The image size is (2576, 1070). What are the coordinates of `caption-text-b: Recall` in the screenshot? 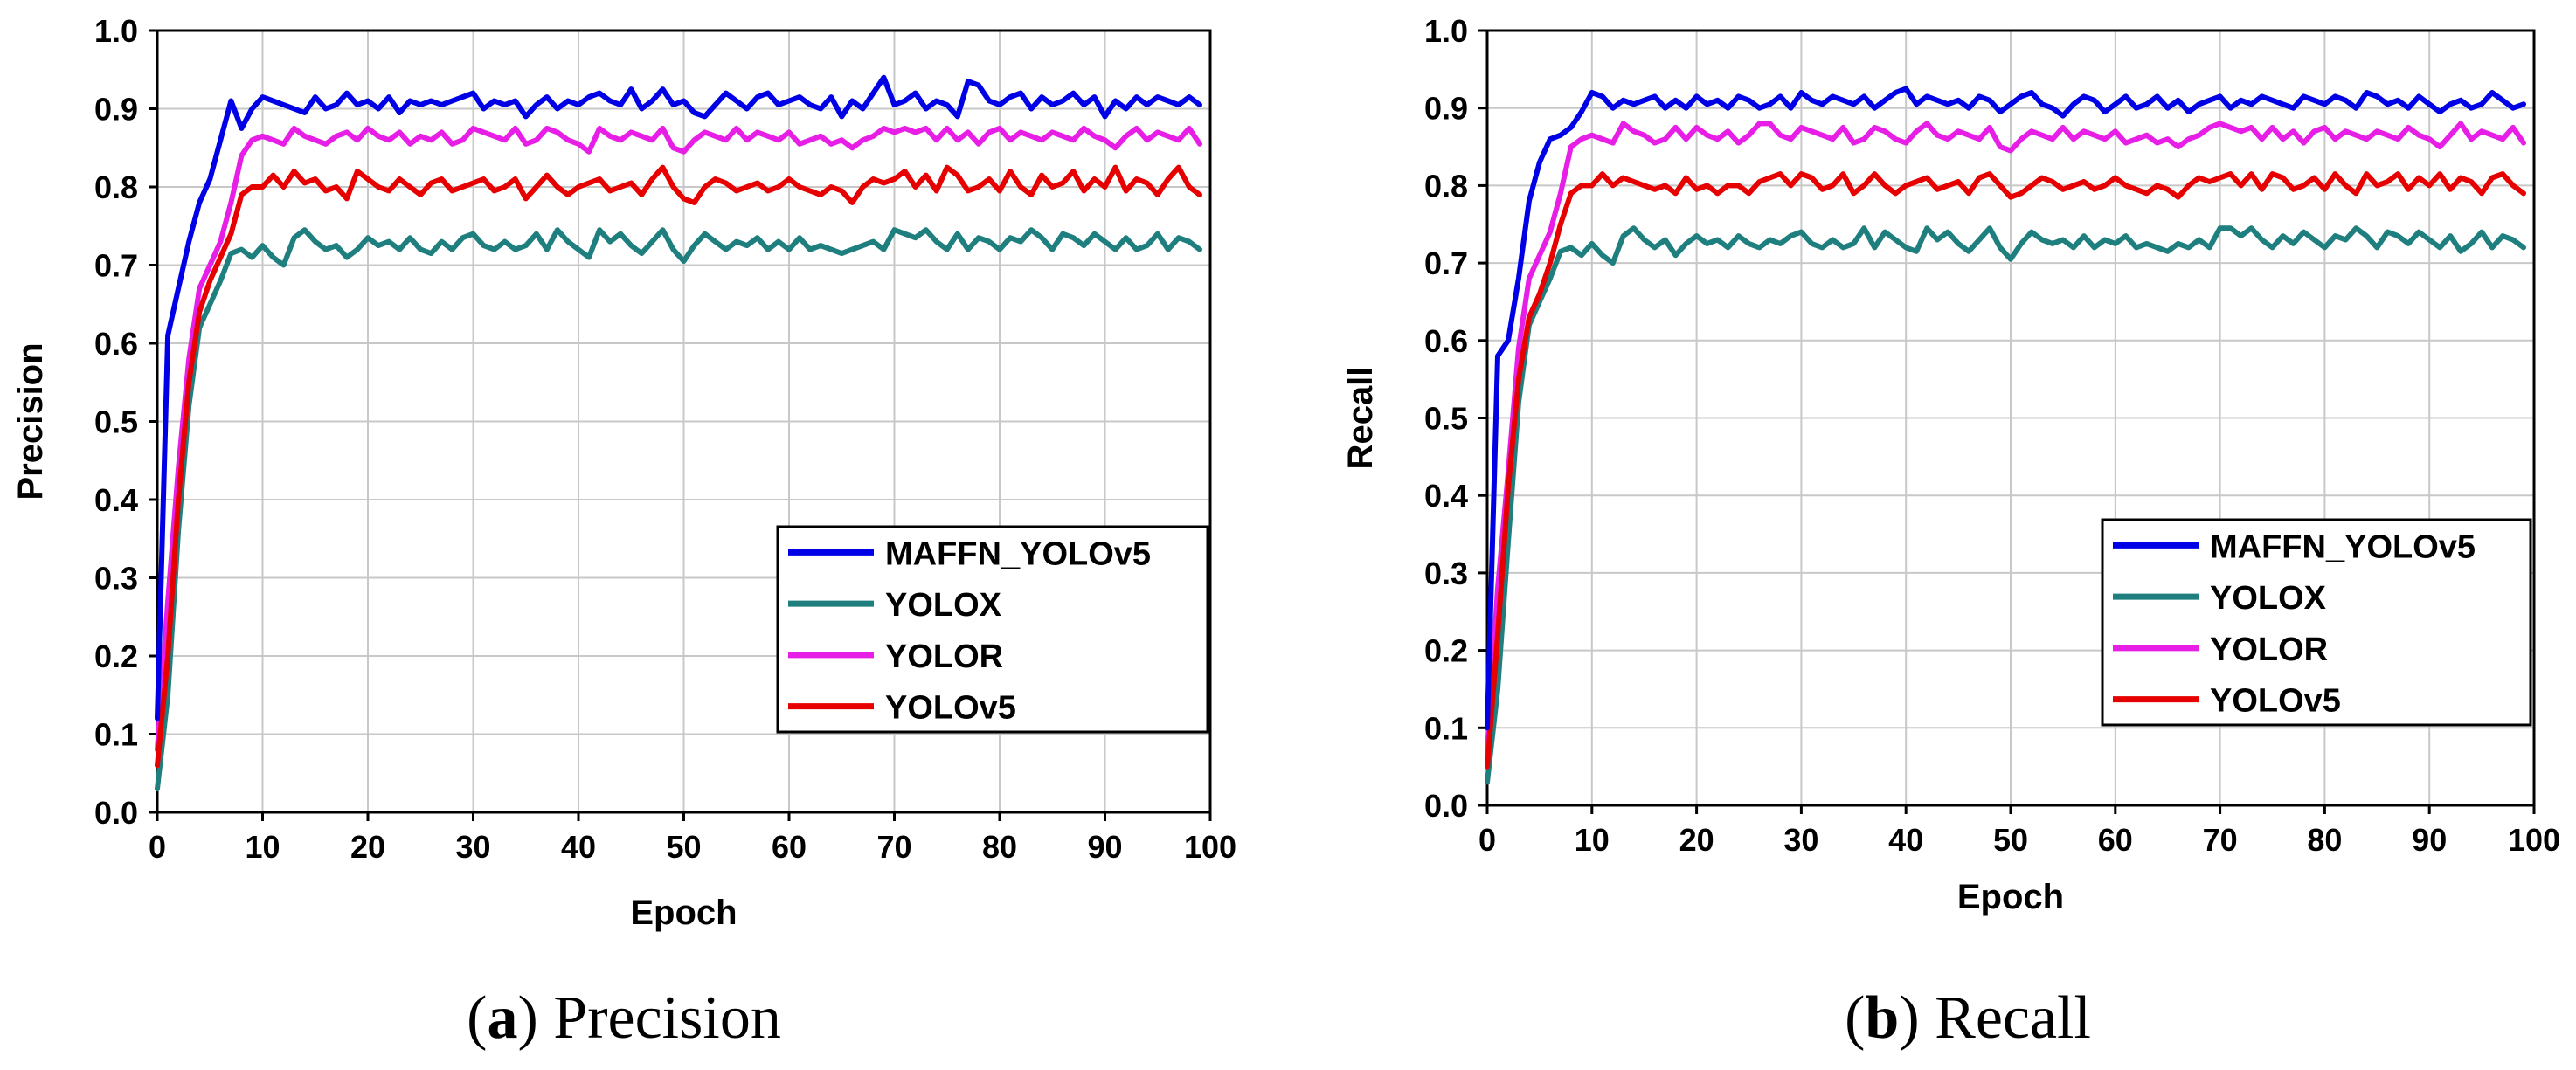 It's located at (2005, 1018).